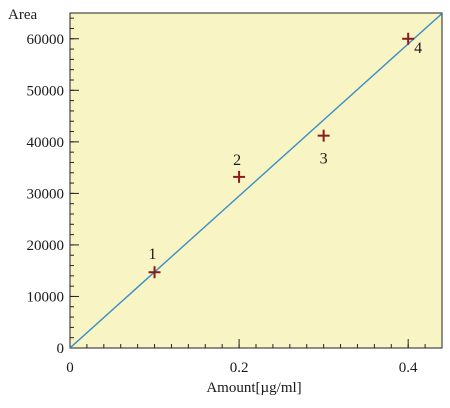 The width and height of the screenshot is (450, 408). I want to click on y-tick-label: 50000, so click(46, 91).